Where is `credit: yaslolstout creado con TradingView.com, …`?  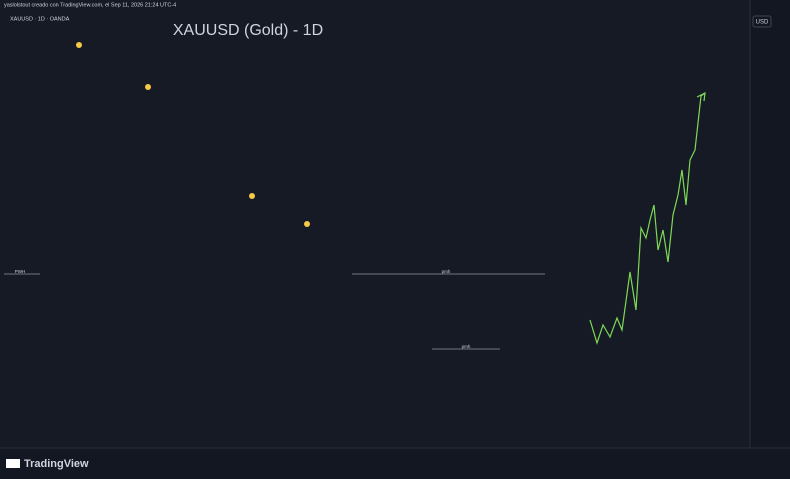
credit: yaslolstout creado con TradingView.com, … is located at coordinates (90, 5).